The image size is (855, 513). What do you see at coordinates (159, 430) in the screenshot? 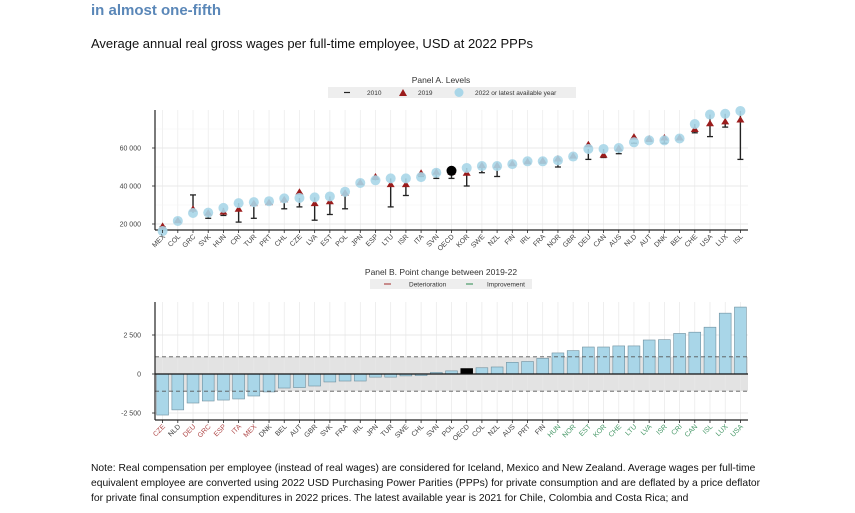
I see `panel-b-xtick-label: CZE` at bounding box center [159, 430].